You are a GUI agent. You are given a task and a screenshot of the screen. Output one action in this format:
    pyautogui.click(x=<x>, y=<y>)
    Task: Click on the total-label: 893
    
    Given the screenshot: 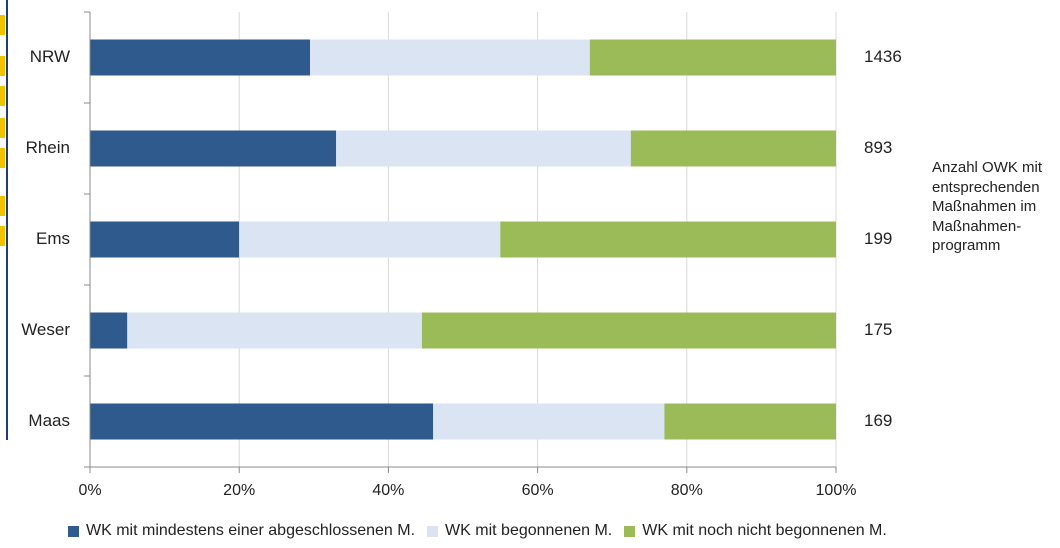 What is the action you would take?
    pyautogui.click(x=878, y=147)
    